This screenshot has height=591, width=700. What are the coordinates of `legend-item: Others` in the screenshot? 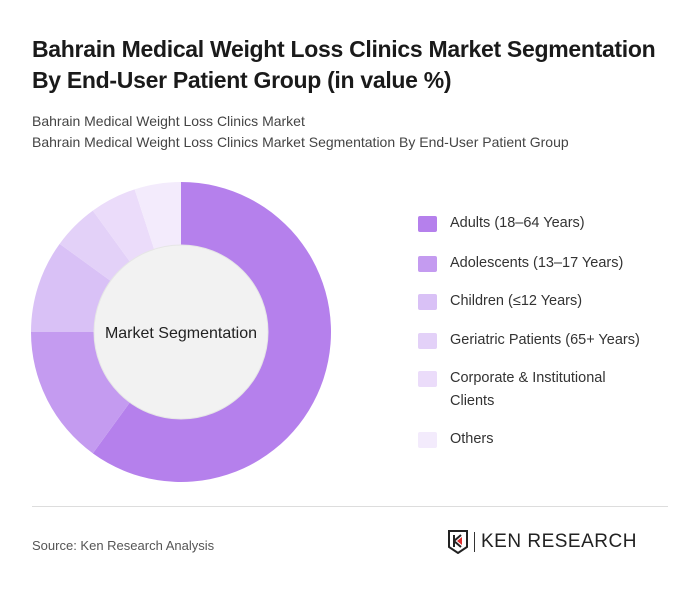 It's located at (555, 440).